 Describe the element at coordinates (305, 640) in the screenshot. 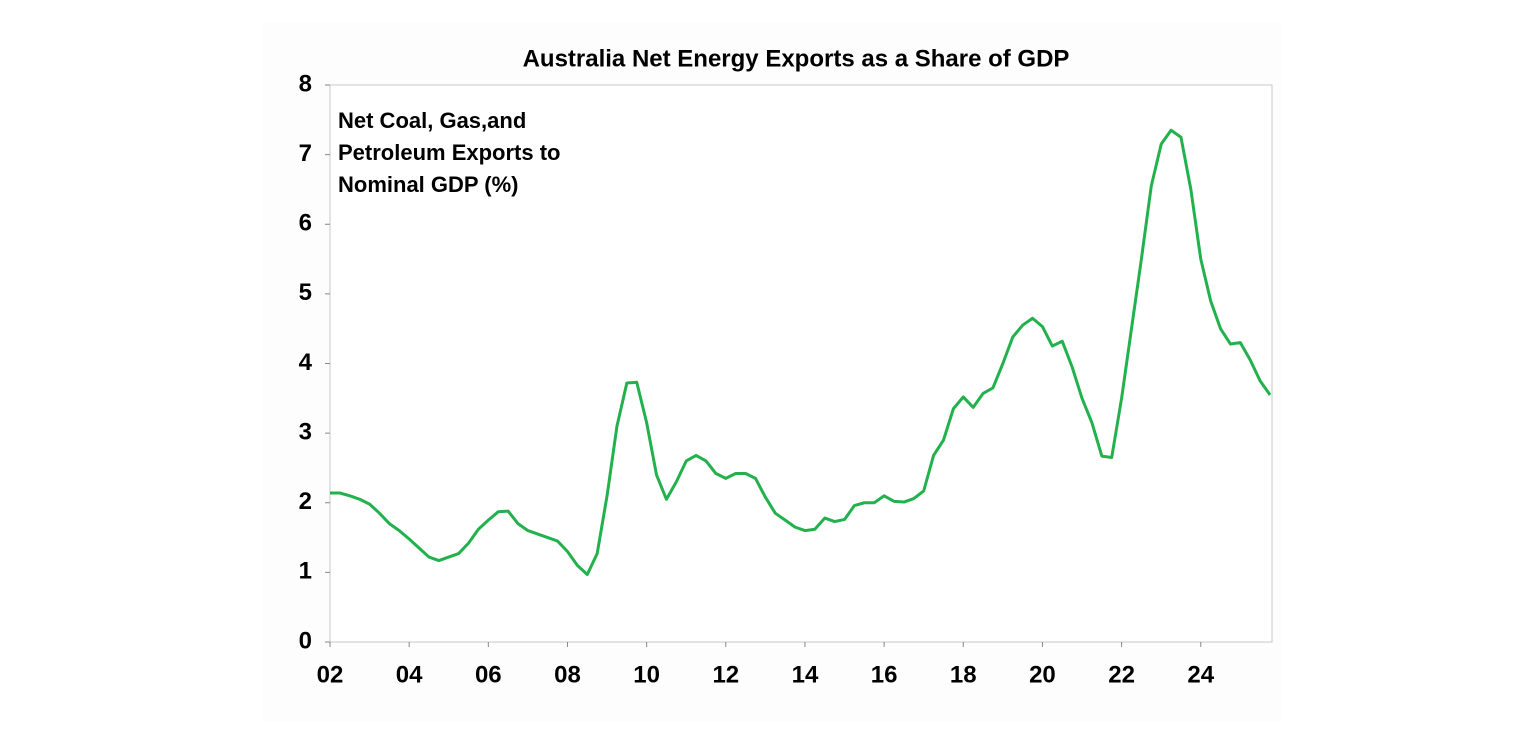

I see `y-tick-label: 0` at that location.